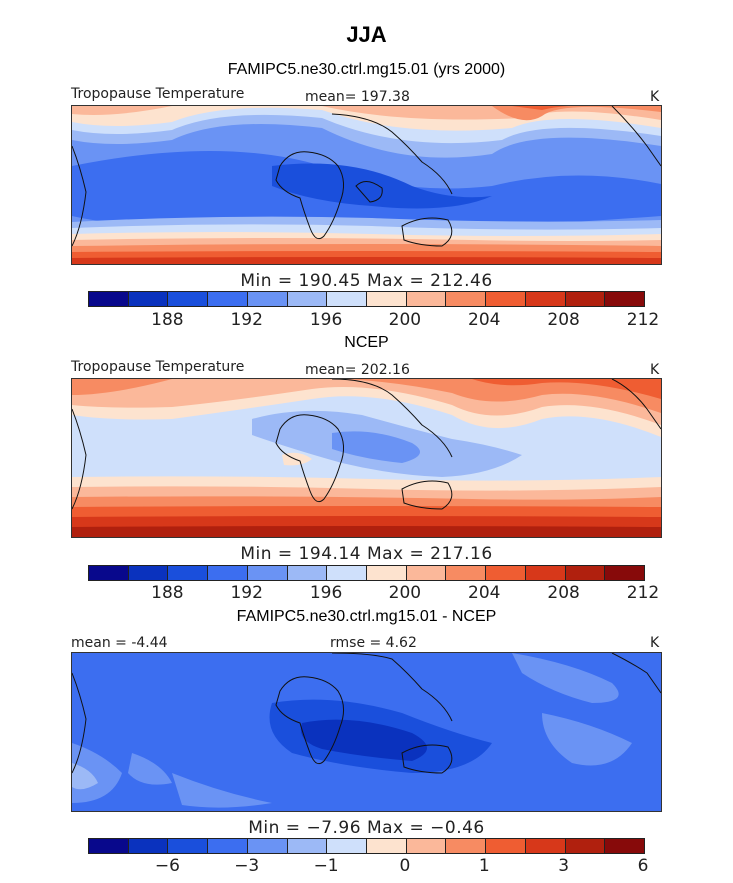 The image size is (733, 883). Describe the element at coordinates (366, 554) in the screenshot. I see `panel2-minmax: Min = 194.14 Max = 217.16` at that location.